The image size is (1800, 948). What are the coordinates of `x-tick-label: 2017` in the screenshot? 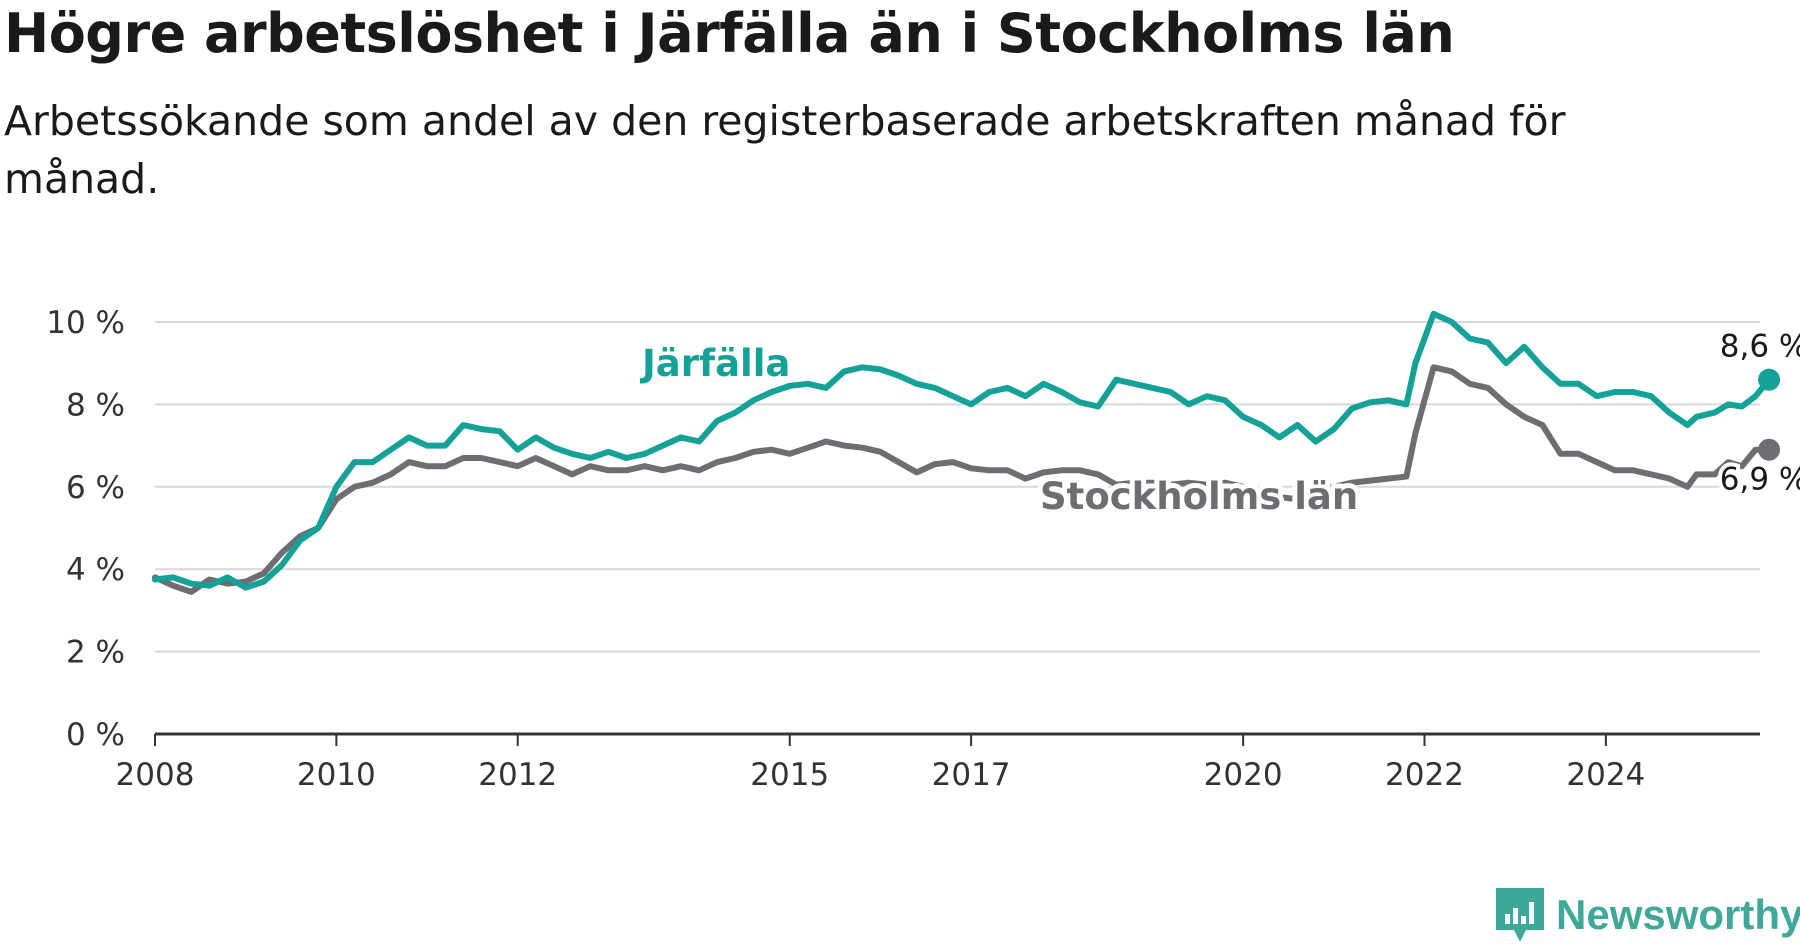 It's located at (971, 775).